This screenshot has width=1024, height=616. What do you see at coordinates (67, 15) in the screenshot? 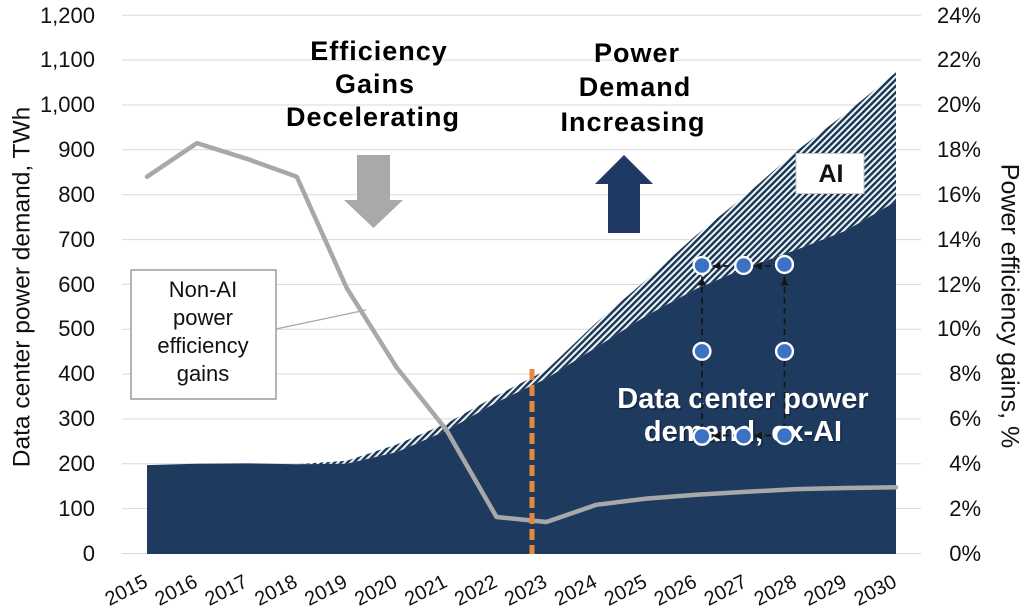
I see `svg-text: 1,200` at bounding box center [67, 15].